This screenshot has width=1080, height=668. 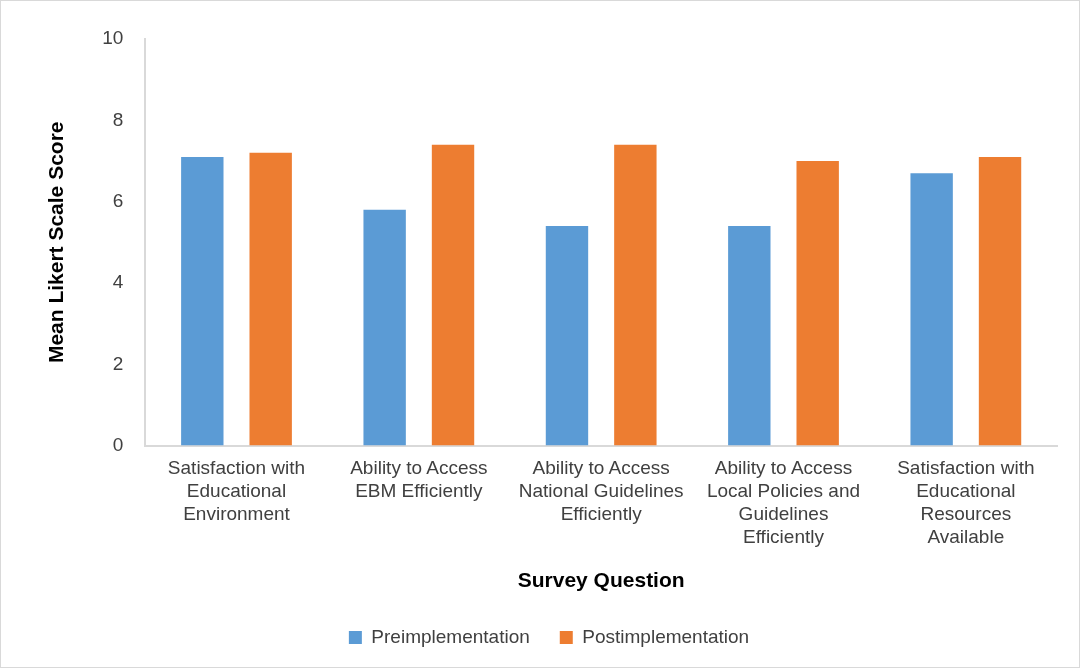 I want to click on x-tick-label: Ability to Access EBM Efficiently, so click(x=419, y=479).